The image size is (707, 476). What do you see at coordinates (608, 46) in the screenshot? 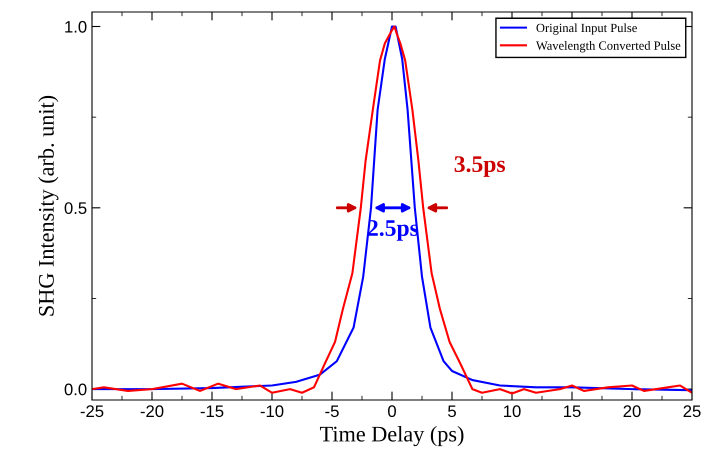
I see `legend-label: Wavelength Converted Pulse` at bounding box center [608, 46].